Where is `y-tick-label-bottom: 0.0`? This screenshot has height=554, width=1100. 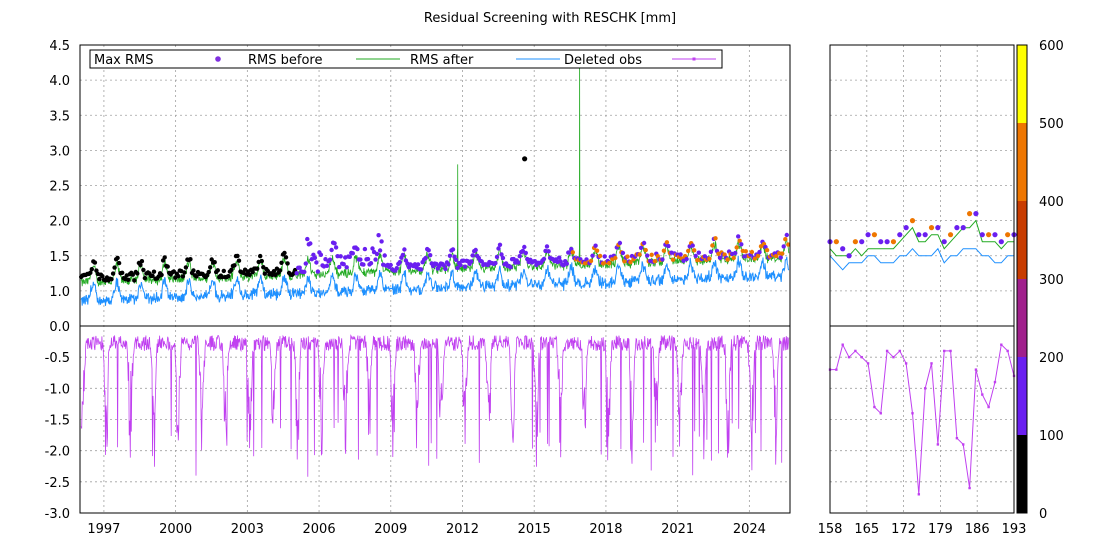 y-tick-label-bottom: 0.0 is located at coordinates (59, 327).